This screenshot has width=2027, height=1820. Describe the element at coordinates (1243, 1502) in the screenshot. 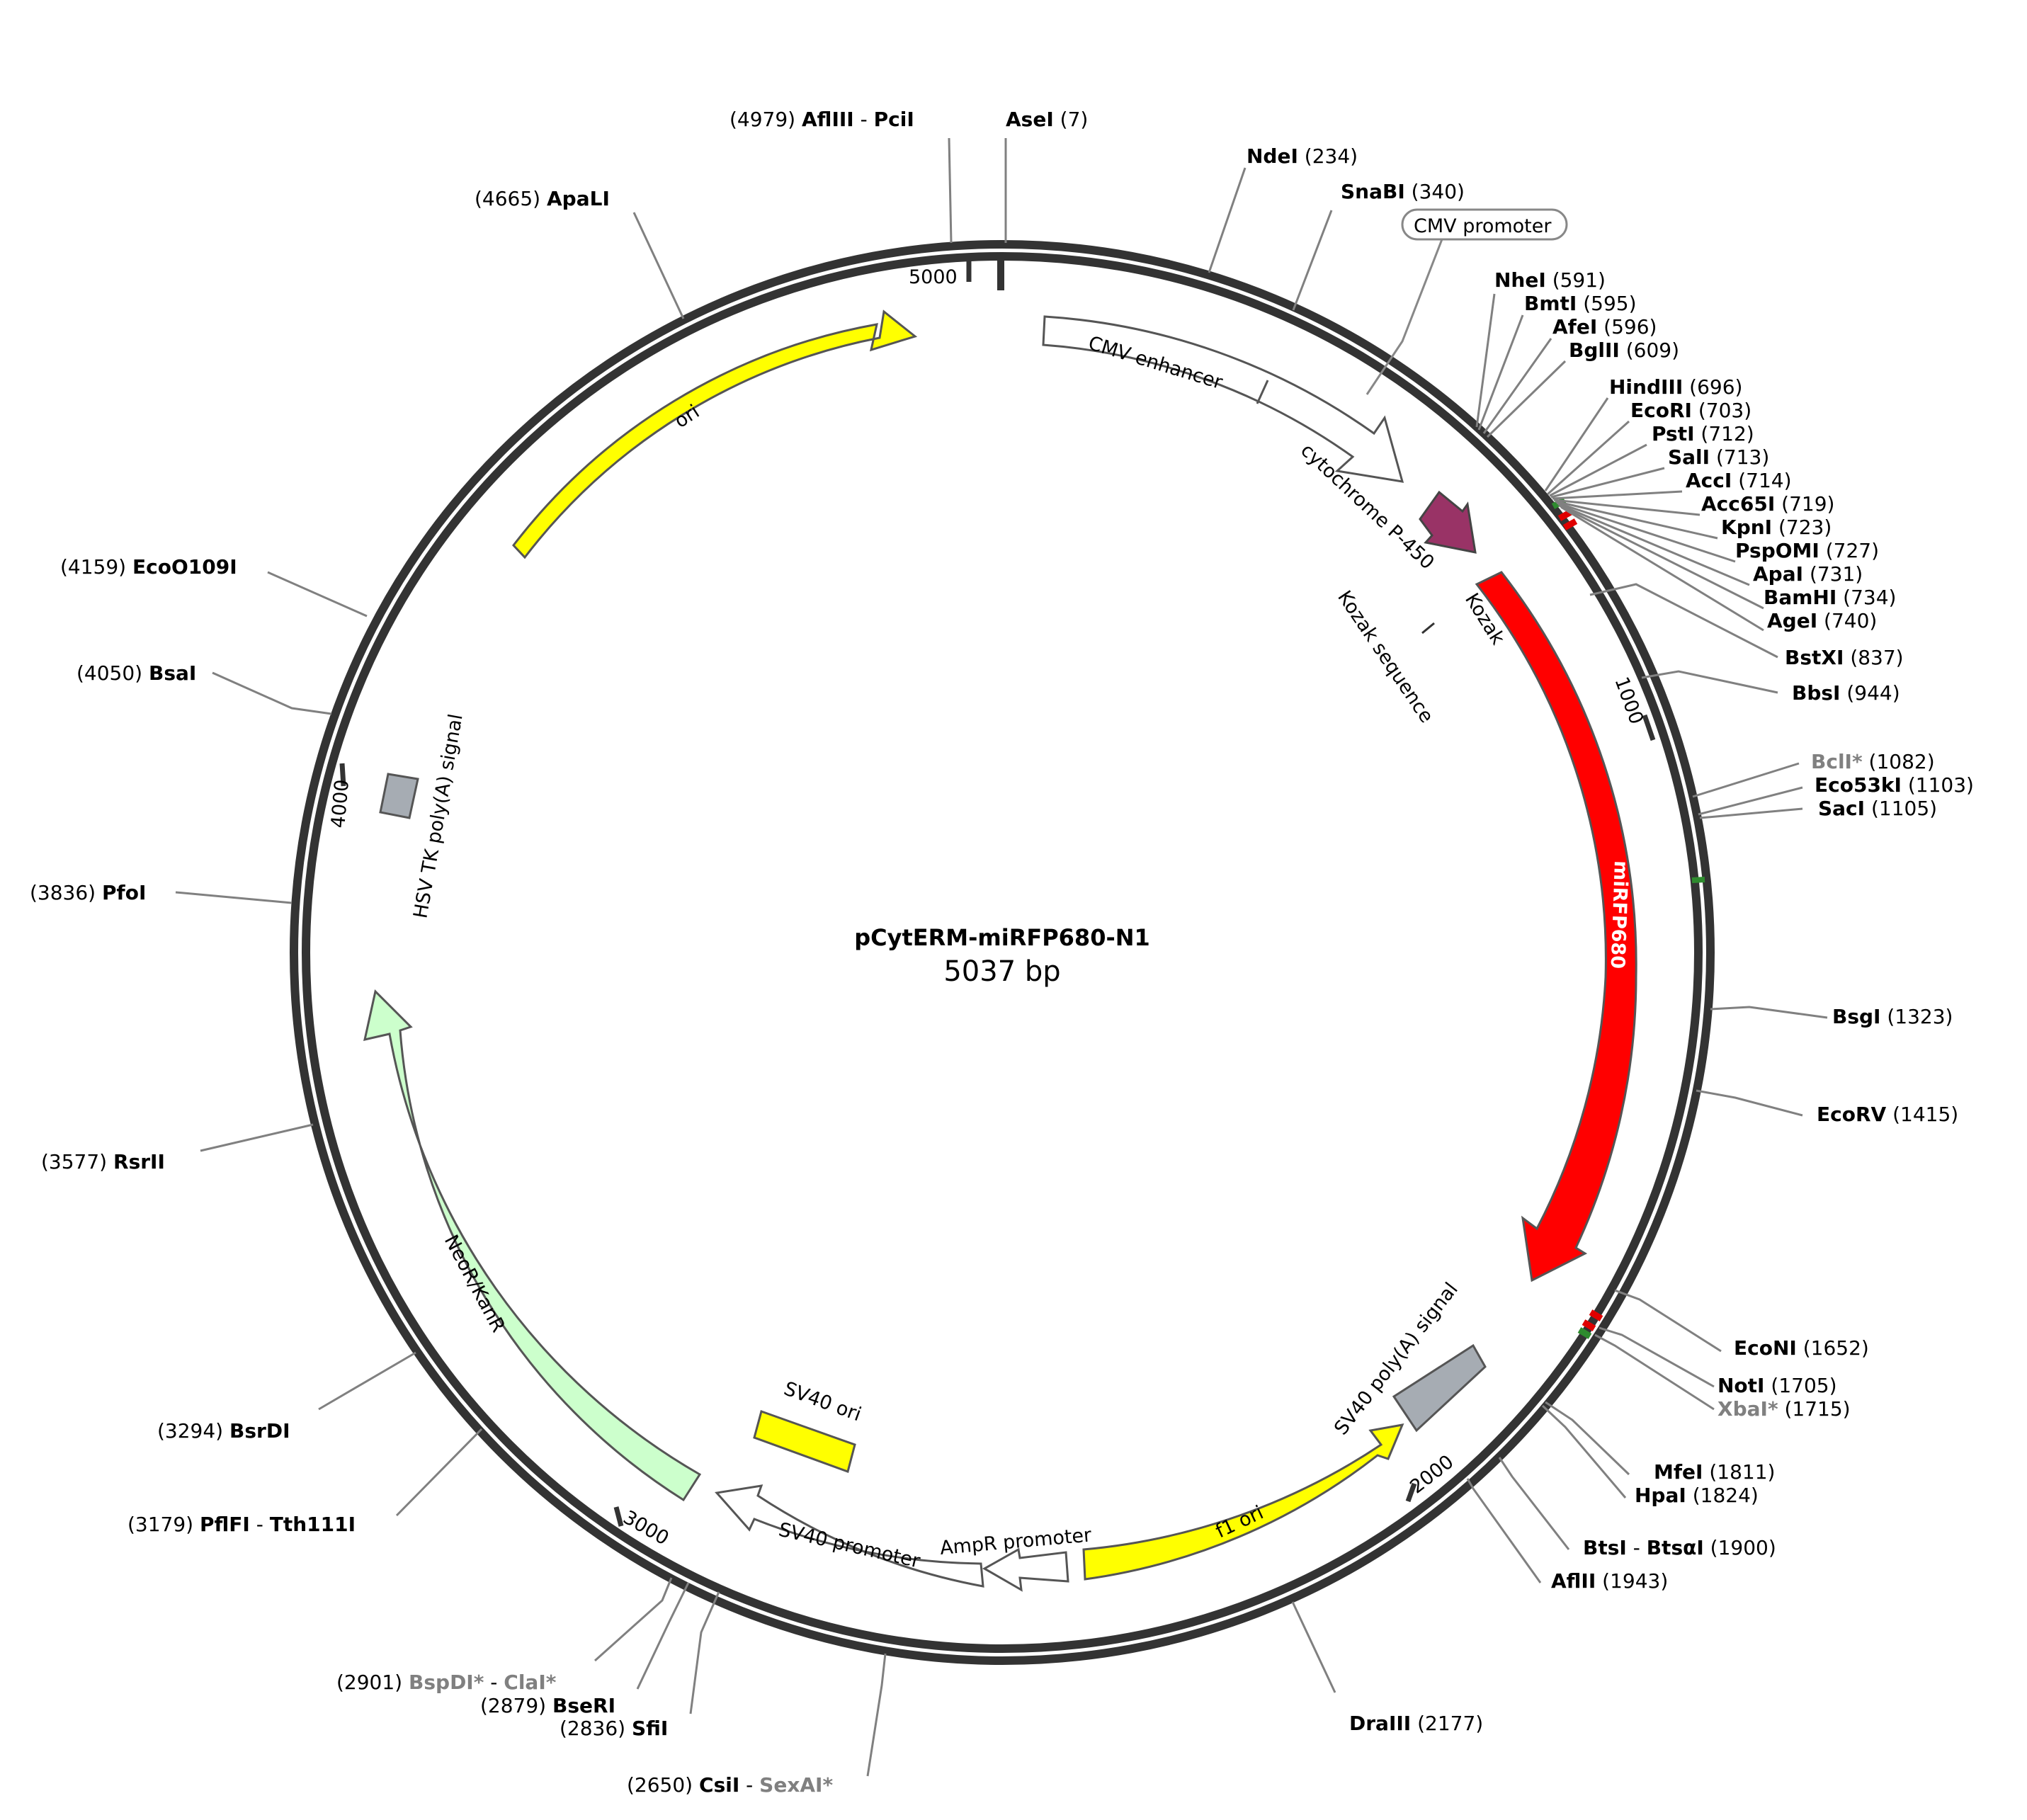

I see `feature-f1-ori` at that location.